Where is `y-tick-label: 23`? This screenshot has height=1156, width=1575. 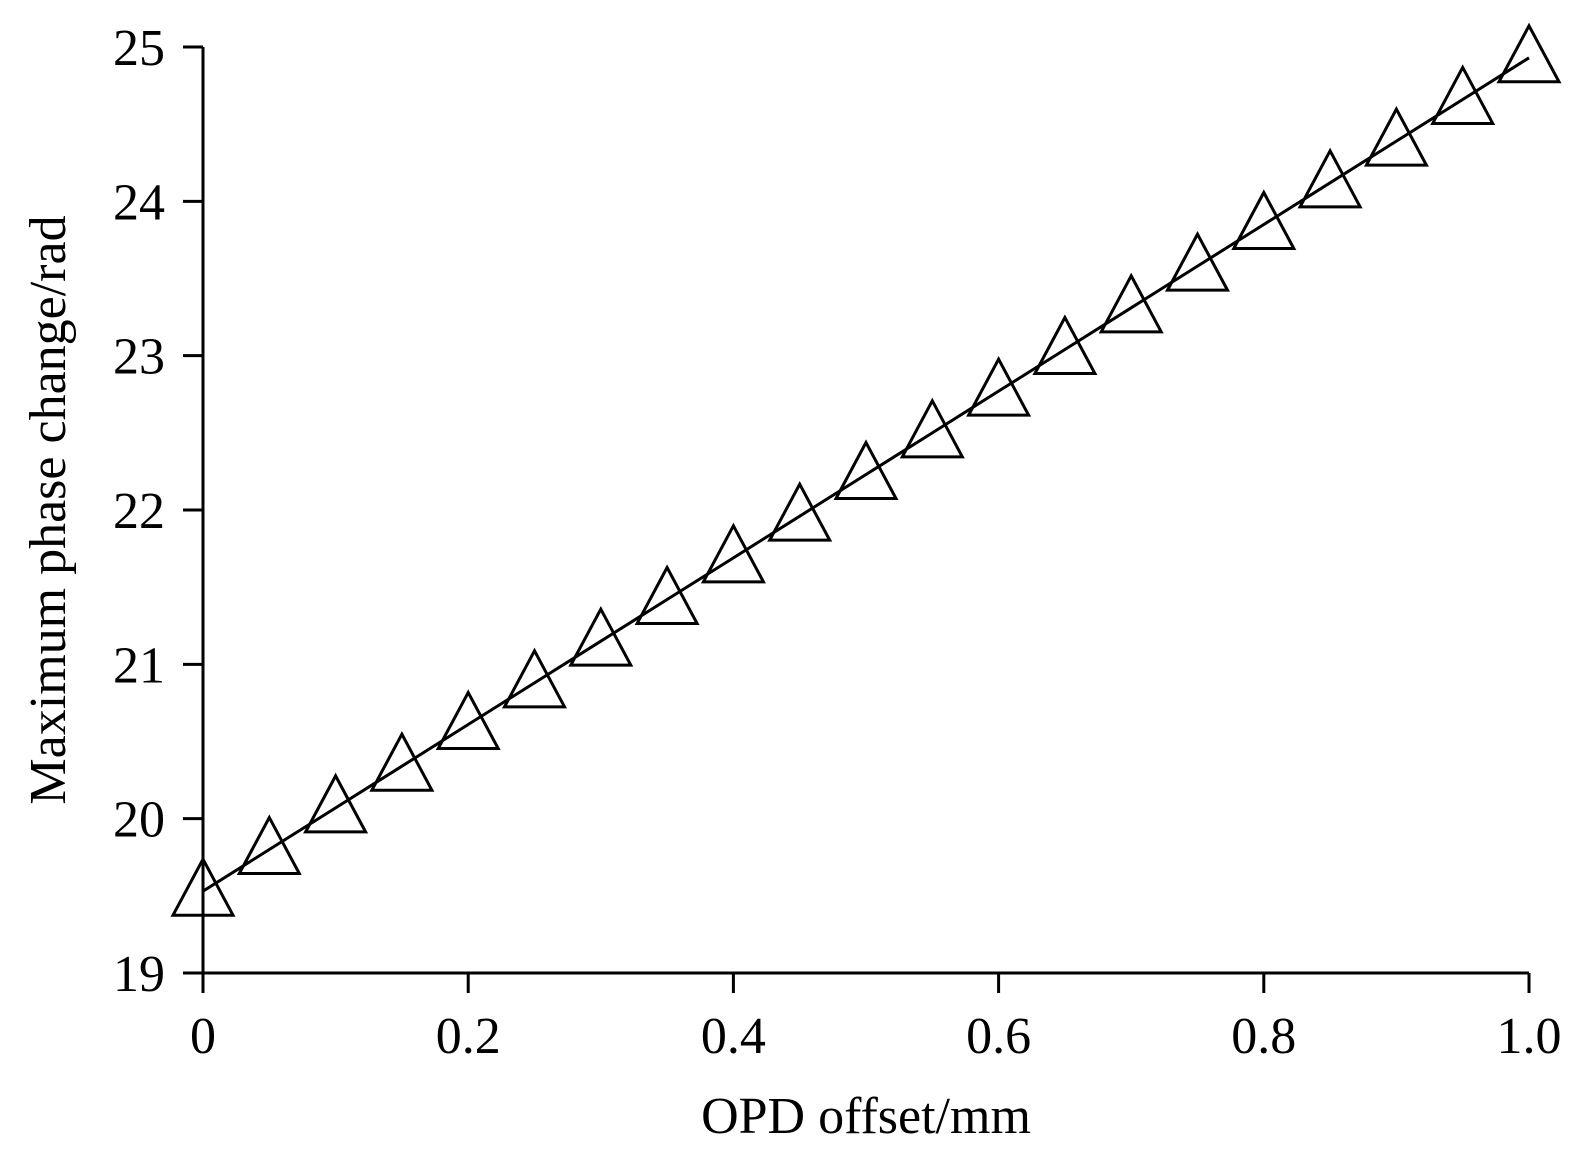 y-tick-label: 23 is located at coordinates (139, 357).